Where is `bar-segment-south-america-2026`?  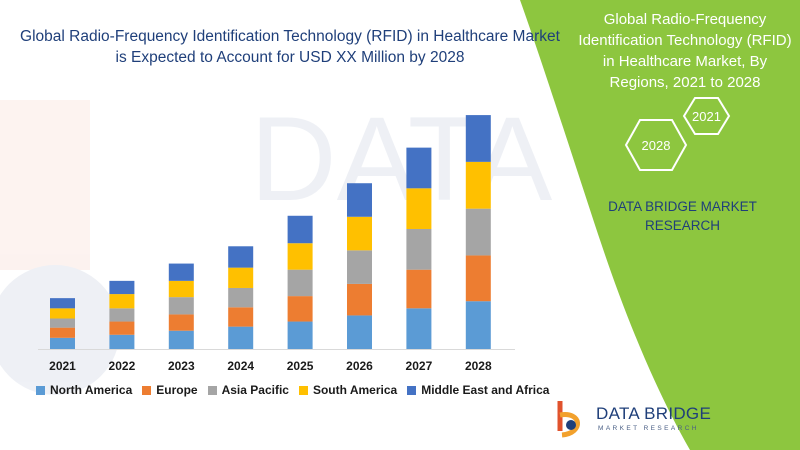
bar-segment-south-america-2026 is located at coordinates (359, 233).